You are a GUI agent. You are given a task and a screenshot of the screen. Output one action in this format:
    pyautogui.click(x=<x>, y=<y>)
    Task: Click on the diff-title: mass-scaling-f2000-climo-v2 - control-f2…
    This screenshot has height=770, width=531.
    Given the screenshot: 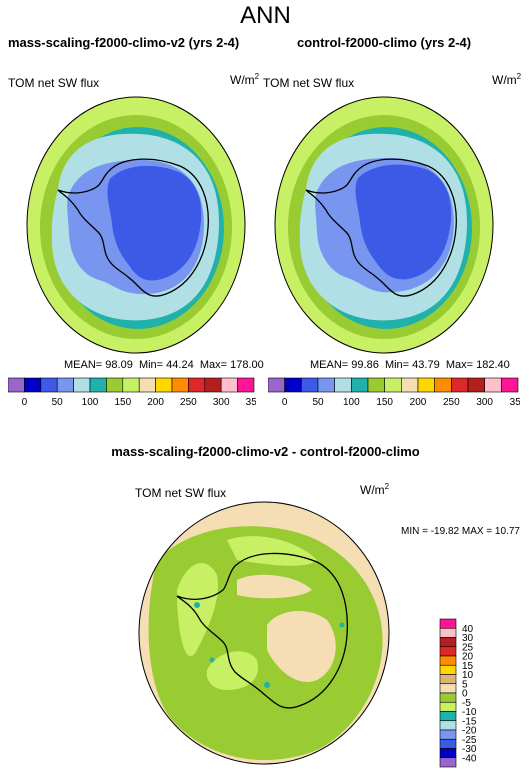 What is the action you would take?
    pyautogui.click(x=265, y=451)
    